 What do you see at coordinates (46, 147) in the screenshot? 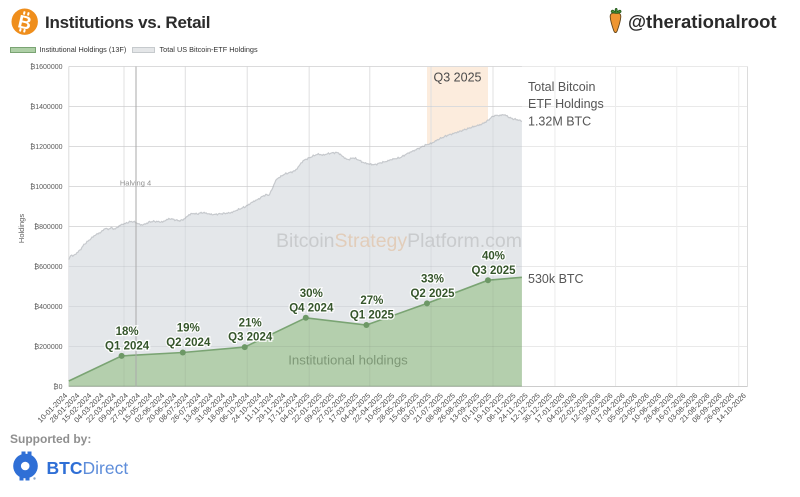
I see `svg-text: ₿1200000` at bounding box center [46, 147].